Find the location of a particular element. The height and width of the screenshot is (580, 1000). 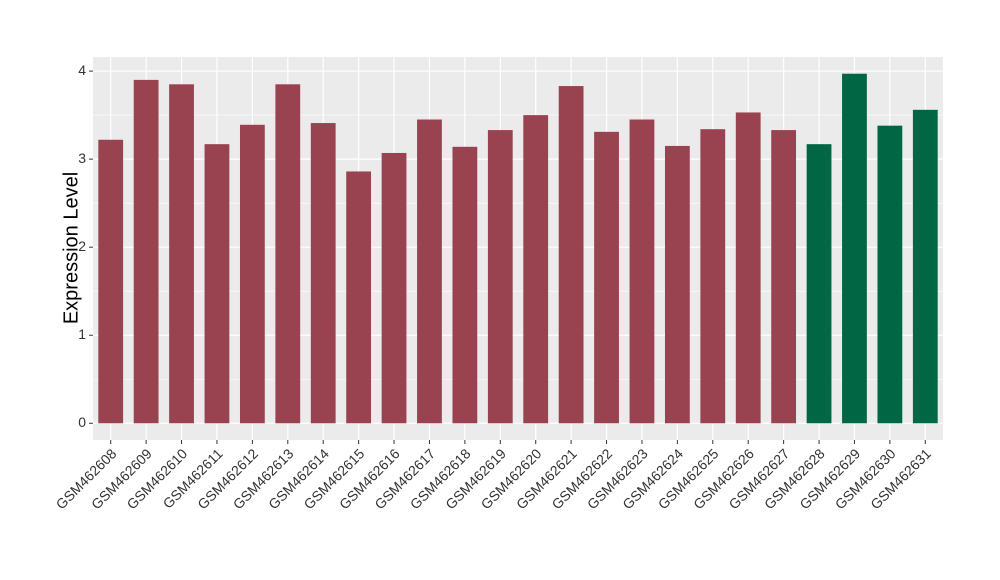

y-tick-label: 1 is located at coordinates (82, 334).